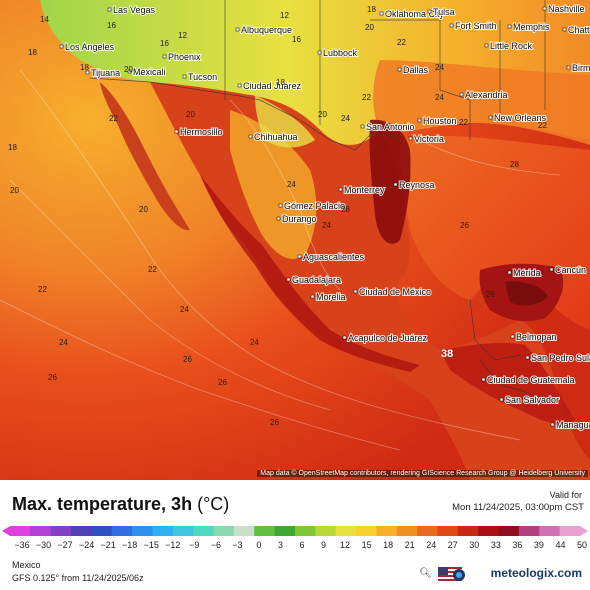 This screenshot has width=590, height=590. What do you see at coordinates (272, 86) in the screenshot?
I see `city-label: Ciudad Juárez` at bounding box center [272, 86].